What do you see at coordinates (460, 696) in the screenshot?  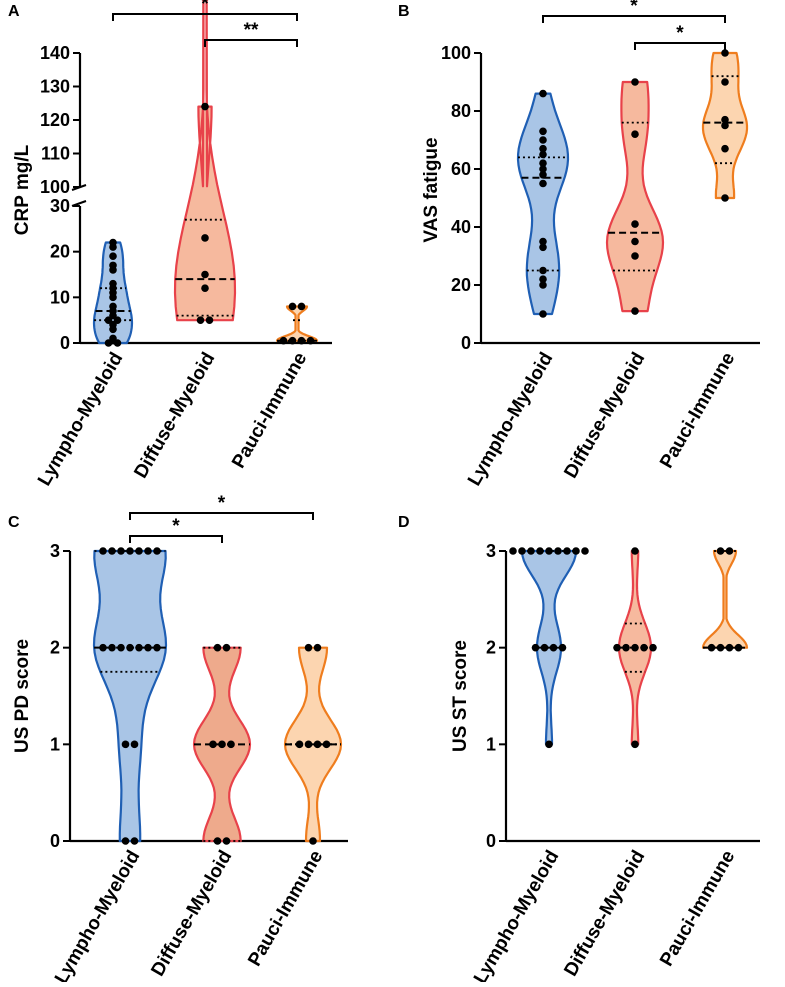 I see `y-axis-title: US ST score` at bounding box center [460, 696].